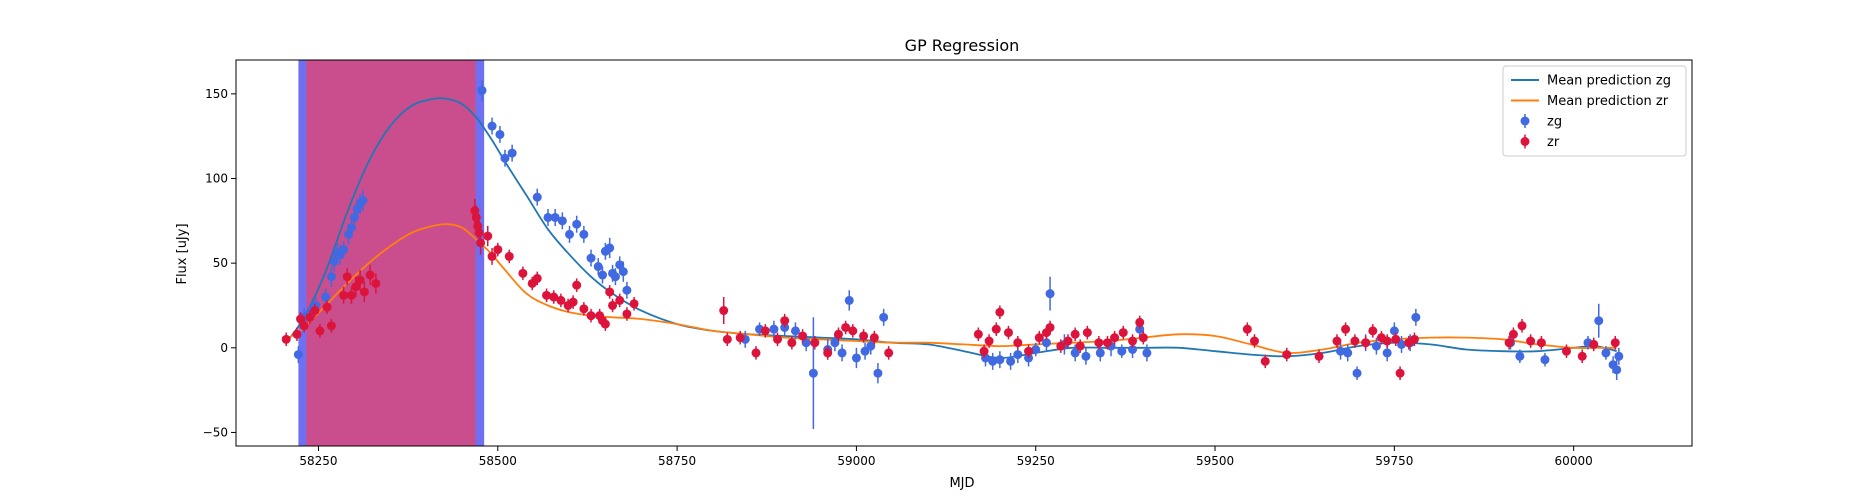 The width and height of the screenshot is (1875, 500). Describe the element at coordinates (220, 263) in the screenshot. I see `y-tick-label: 50` at that location.